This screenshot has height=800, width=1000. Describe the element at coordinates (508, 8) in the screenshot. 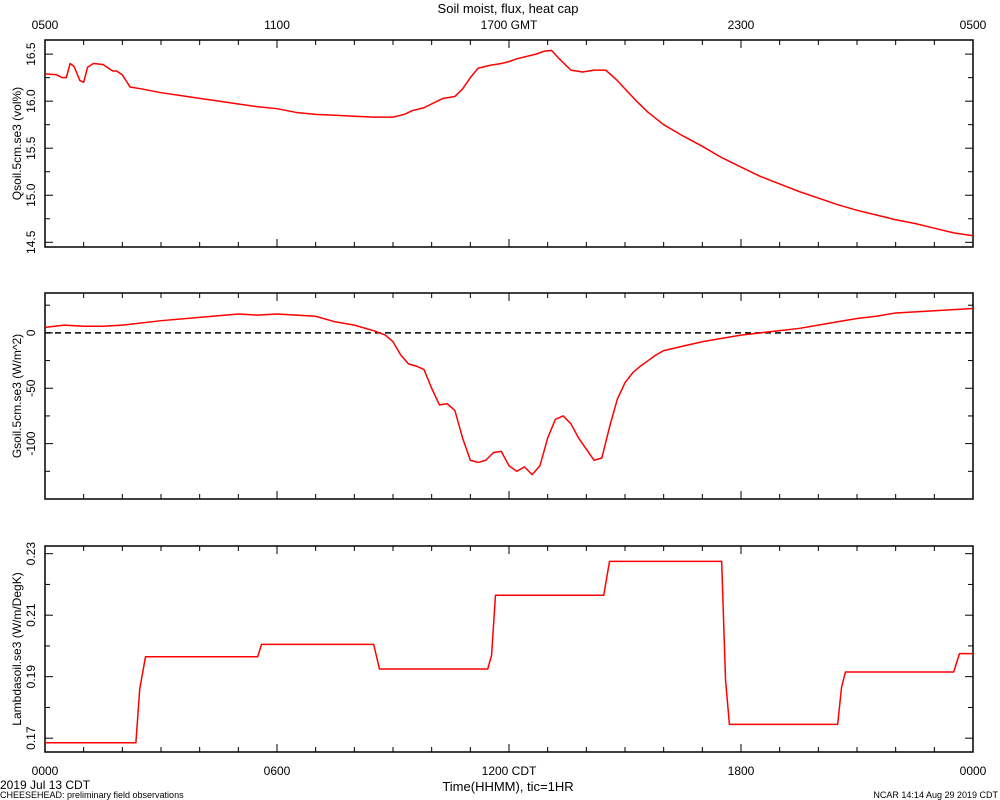

I see `chart-title: Soil moist, flux, heat cap` at that location.